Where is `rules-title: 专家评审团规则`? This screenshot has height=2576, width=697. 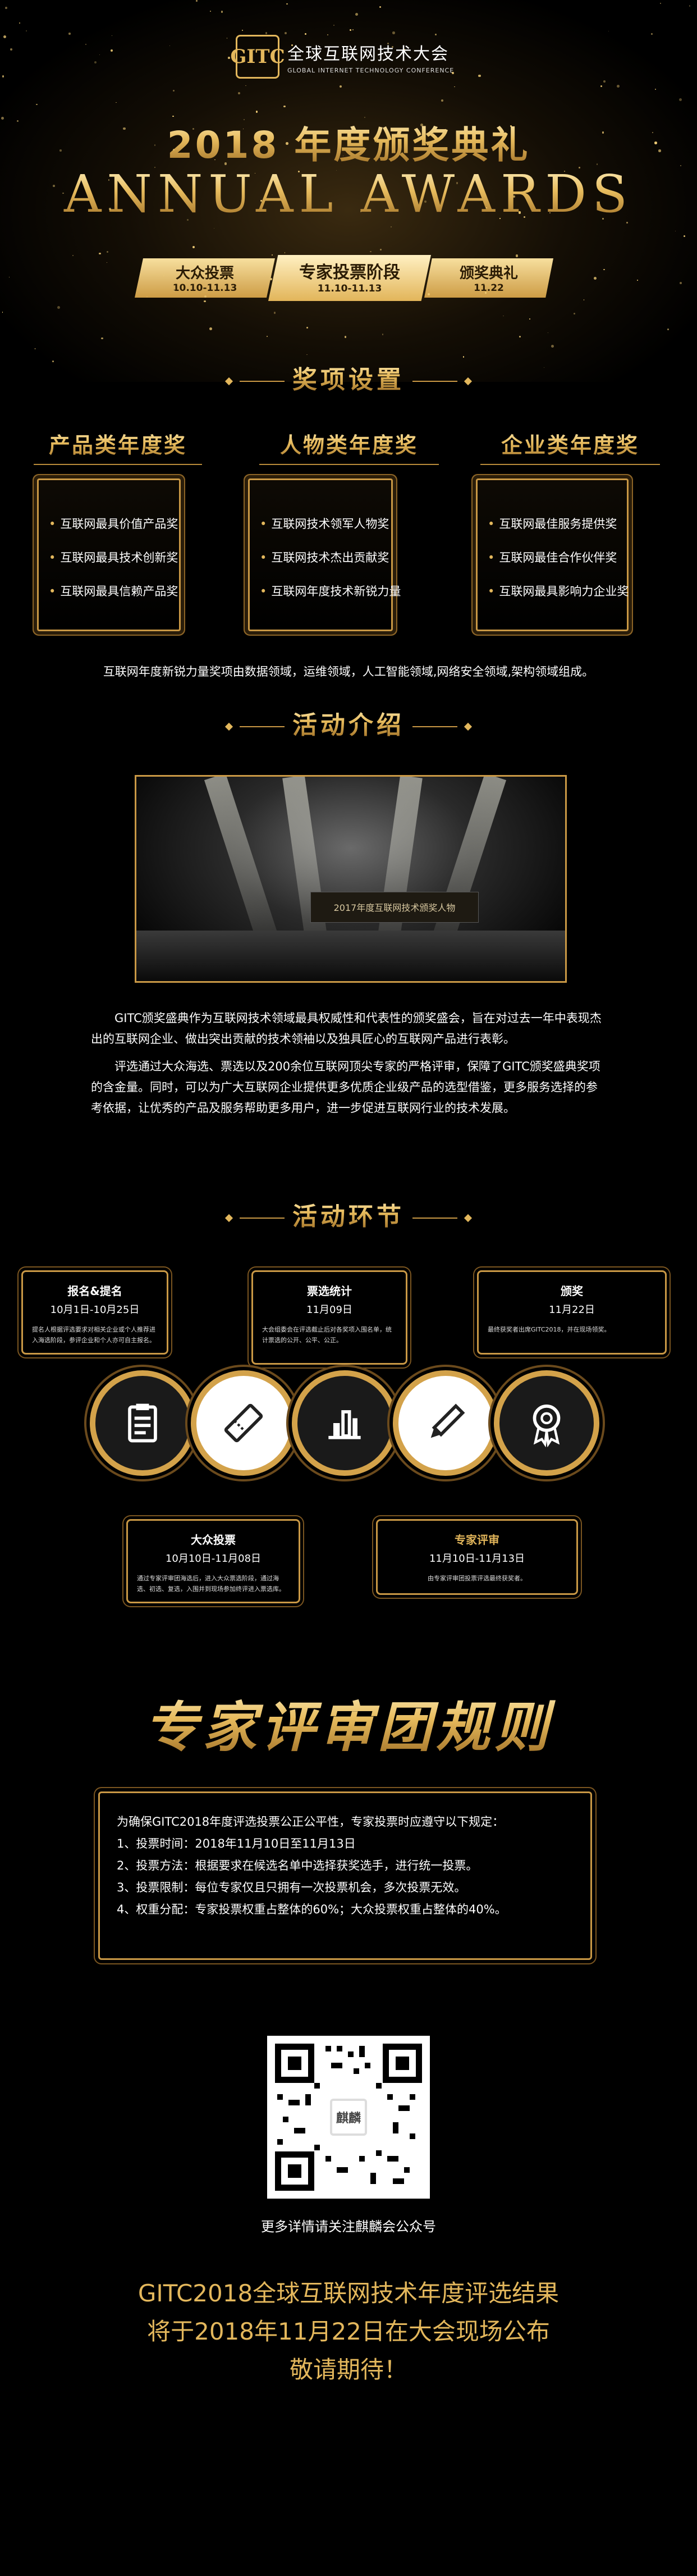 rules-title: 专家评审团规则 is located at coordinates (349, 1723).